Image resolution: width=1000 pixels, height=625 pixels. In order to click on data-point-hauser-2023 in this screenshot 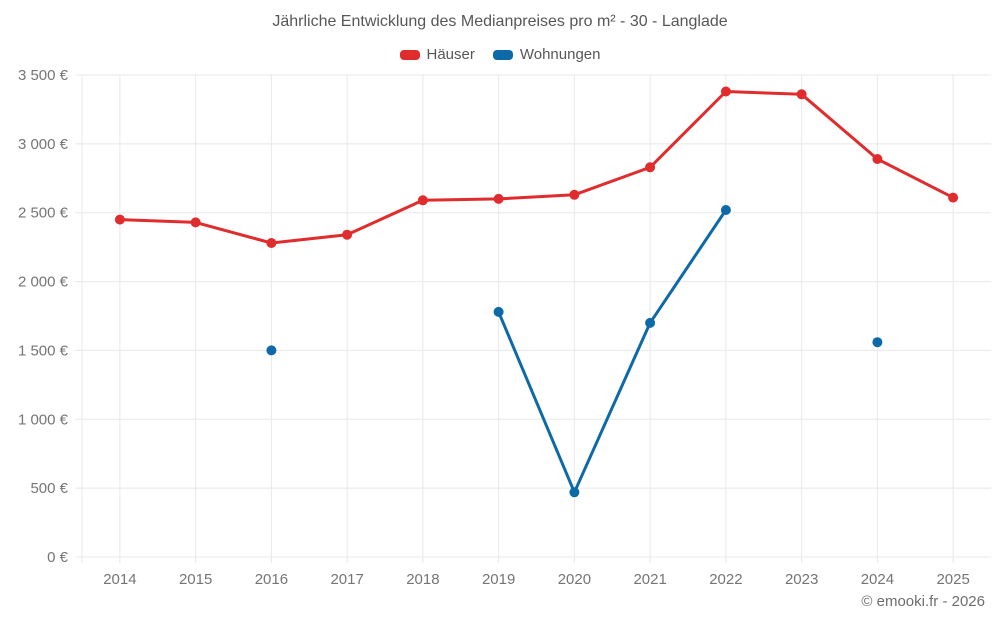, I will do `click(801, 94)`.